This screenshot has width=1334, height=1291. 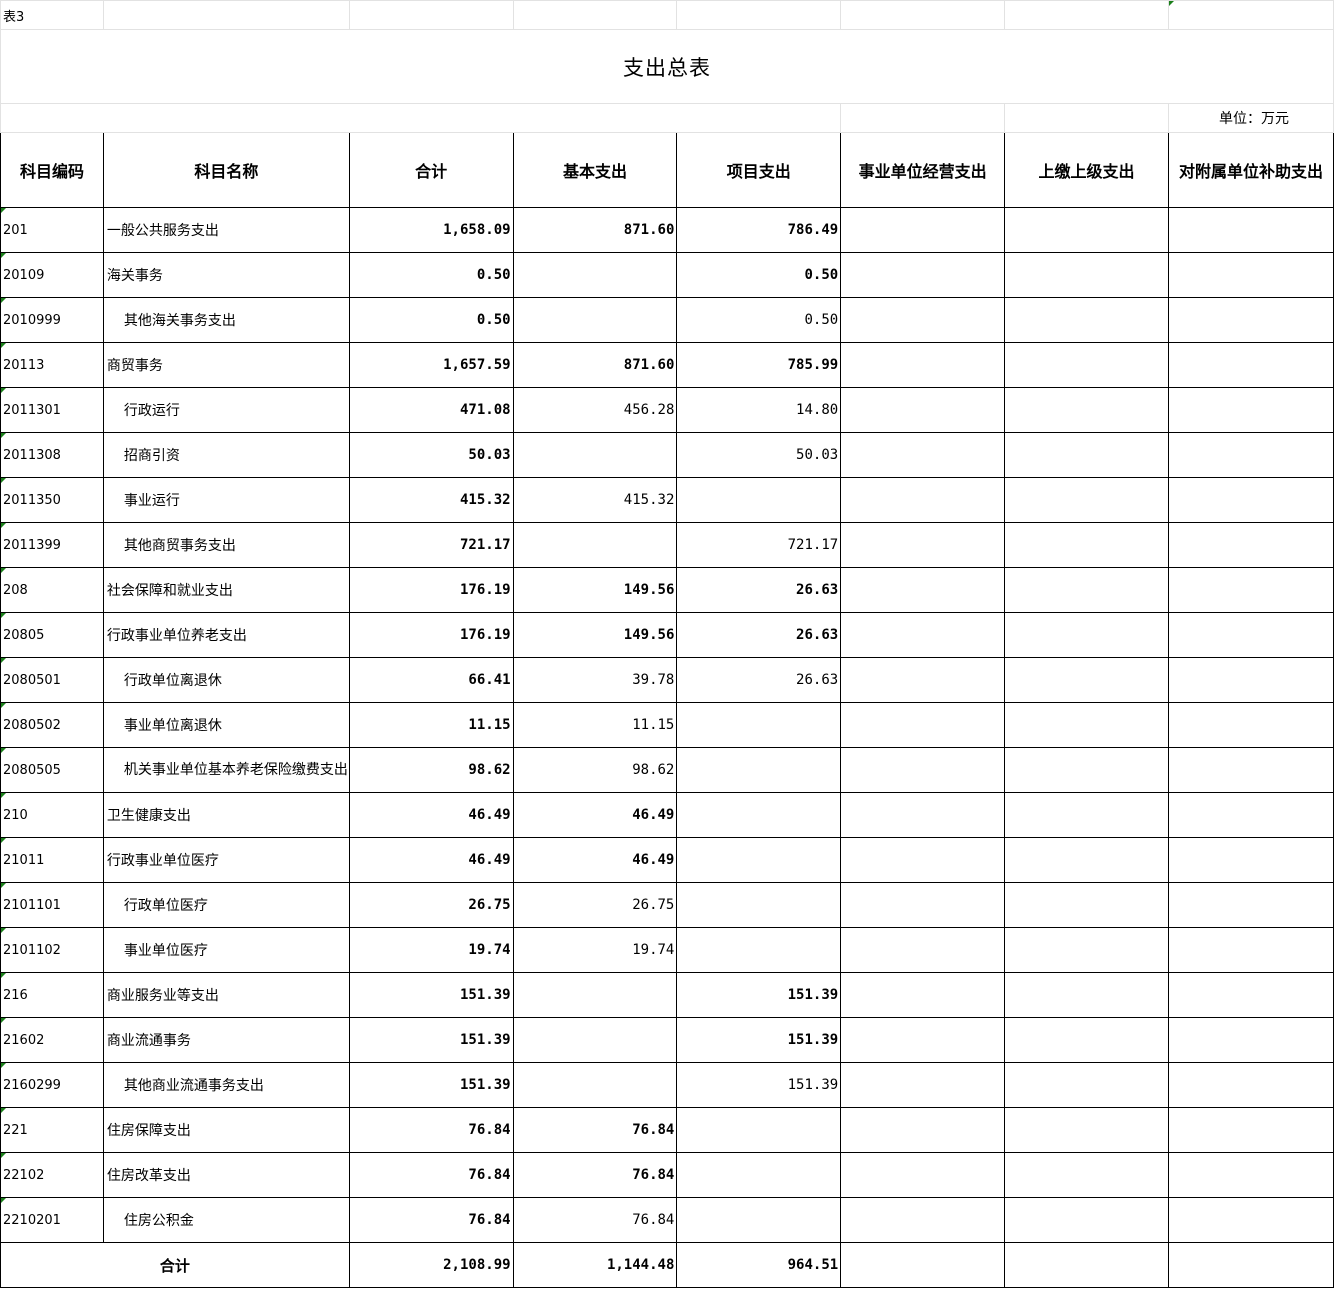 What do you see at coordinates (226, 1085) in the screenshot?
I see `name-cell: 其他商业流通事务支出` at bounding box center [226, 1085].